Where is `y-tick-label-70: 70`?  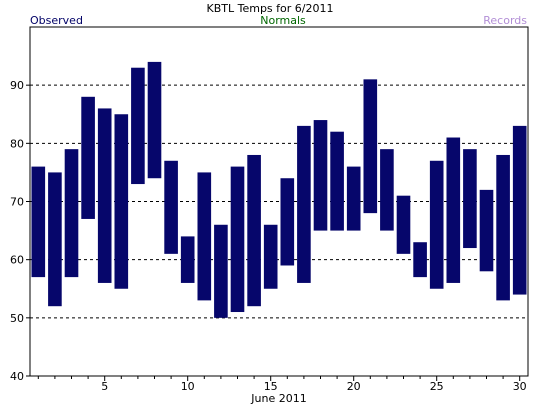 y-tick-label-70: 70 is located at coordinates (17, 202).